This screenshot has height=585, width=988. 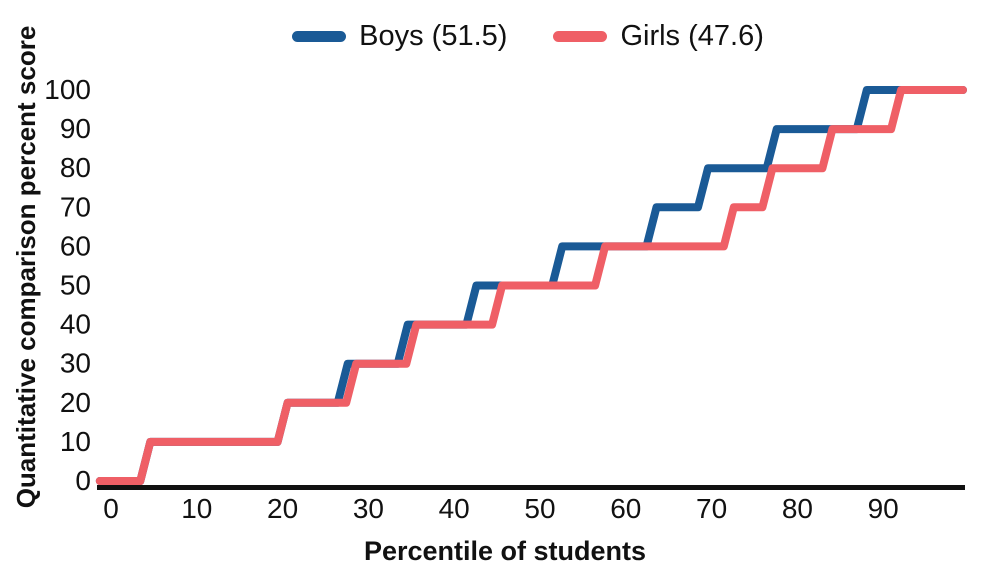 What do you see at coordinates (539, 508) in the screenshot?
I see `x-tick-label-50: 50` at bounding box center [539, 508].